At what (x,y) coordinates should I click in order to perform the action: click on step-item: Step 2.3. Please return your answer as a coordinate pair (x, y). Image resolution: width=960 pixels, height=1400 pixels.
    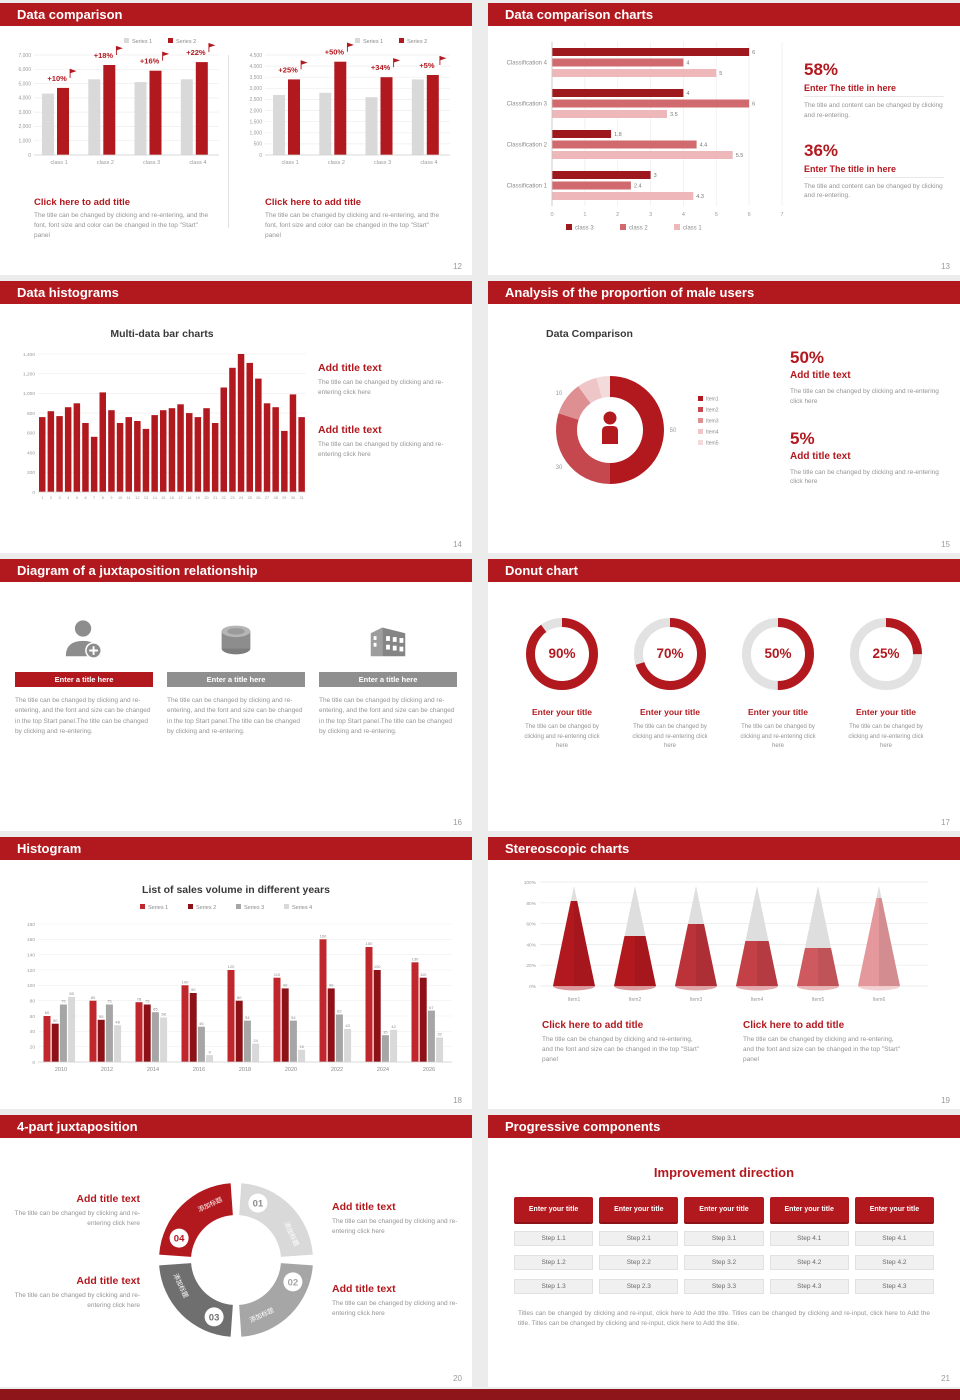
    Looking at the image, I should click on (639, 1286).